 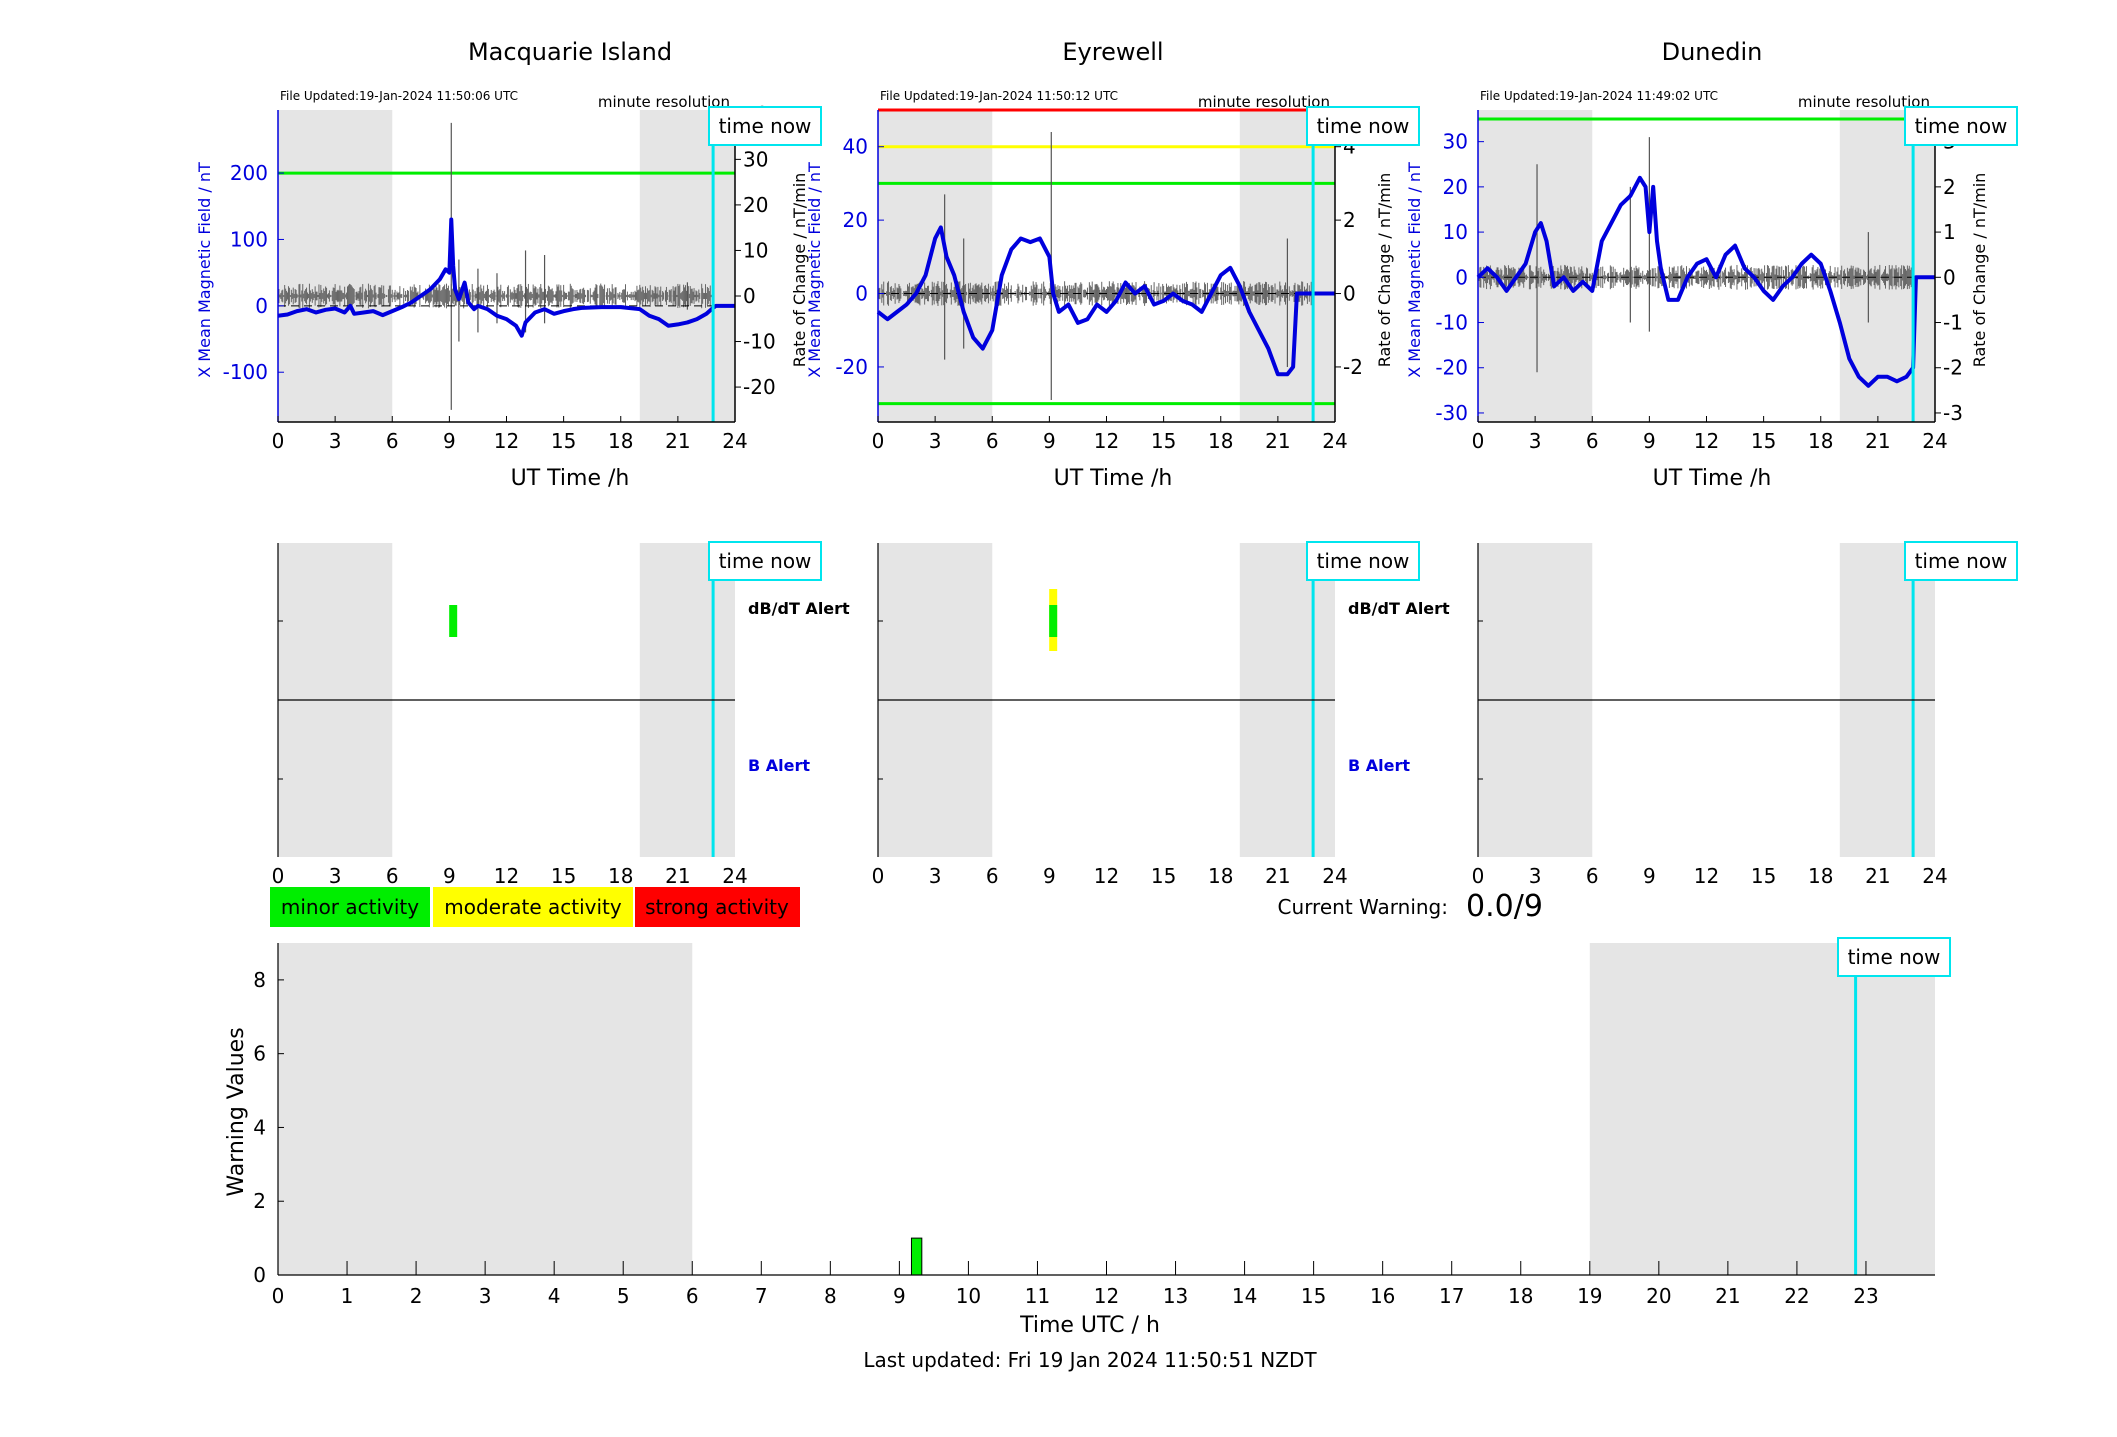 I want to click on alert-x-tick-label: 3, so click(x=935, y=876).